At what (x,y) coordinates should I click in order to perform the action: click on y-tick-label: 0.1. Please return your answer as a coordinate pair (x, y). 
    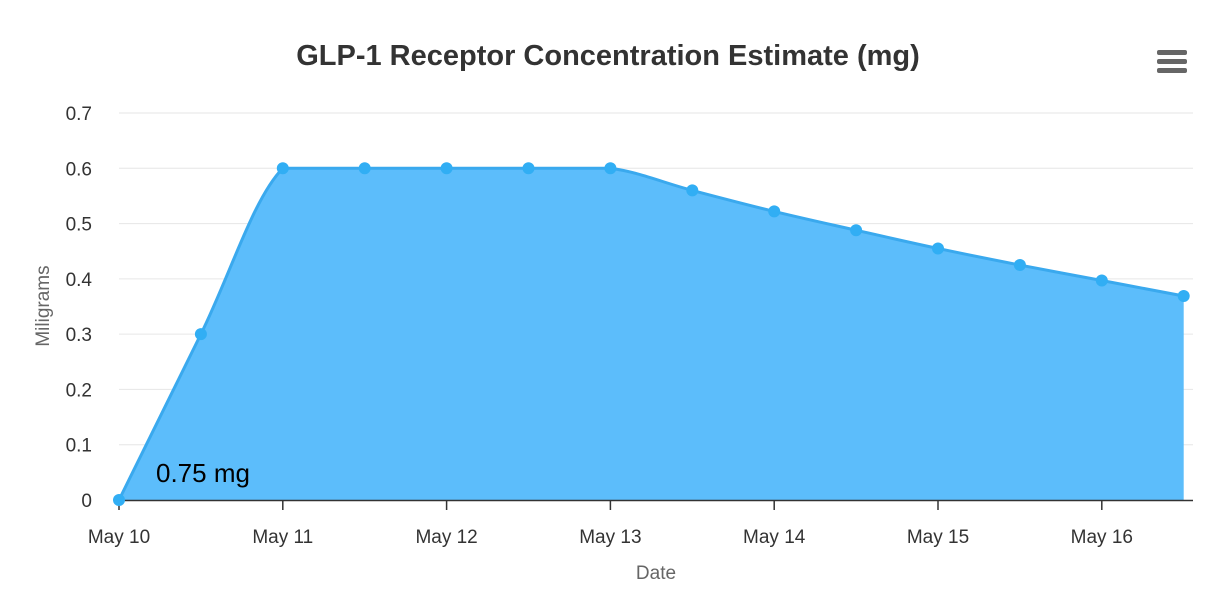
    Looking at the image, I should click on (79, 446).